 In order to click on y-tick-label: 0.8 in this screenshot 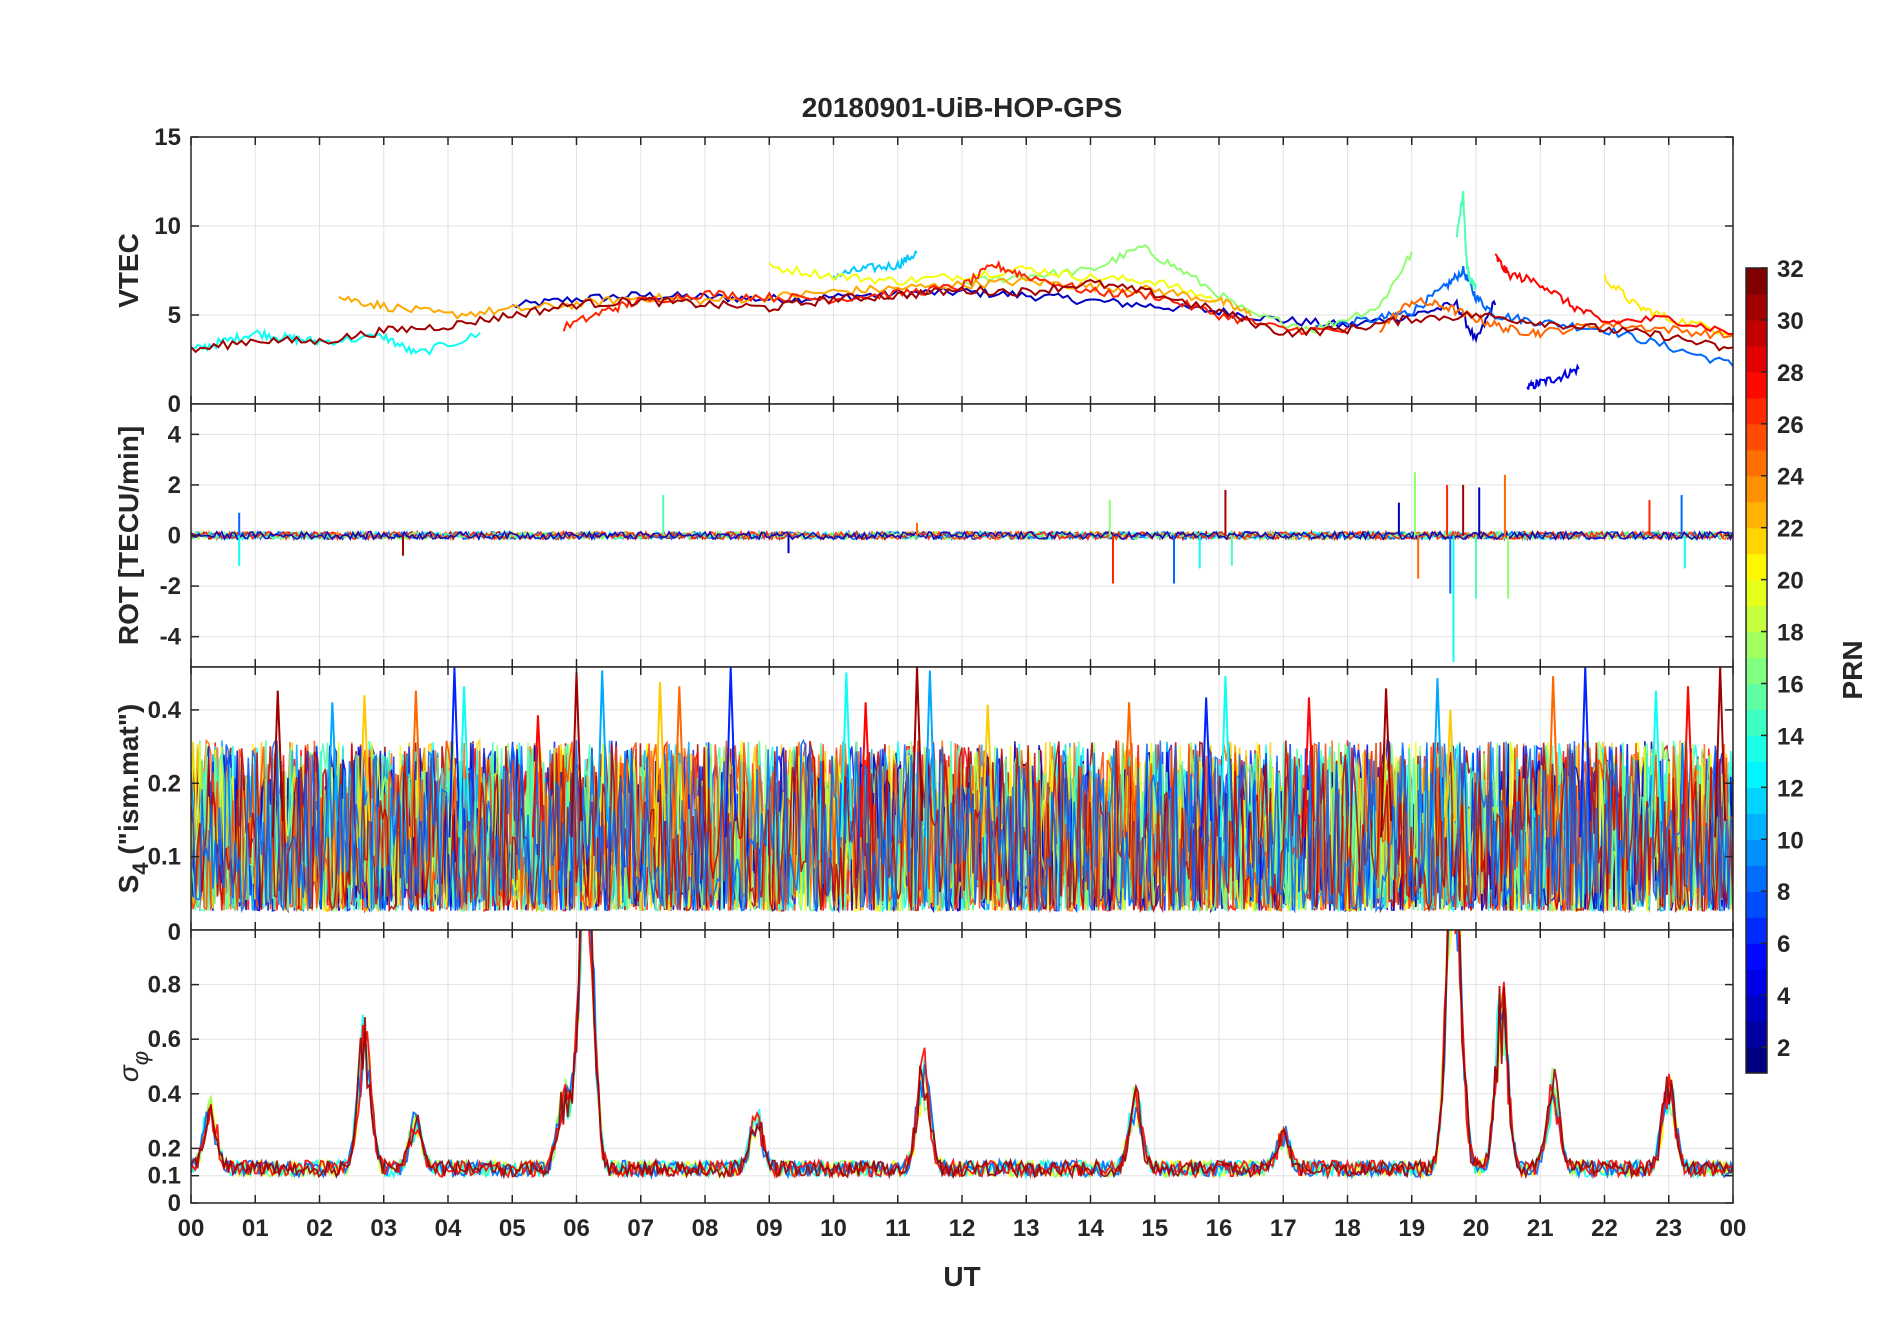, I will do `click(164, 985)`.